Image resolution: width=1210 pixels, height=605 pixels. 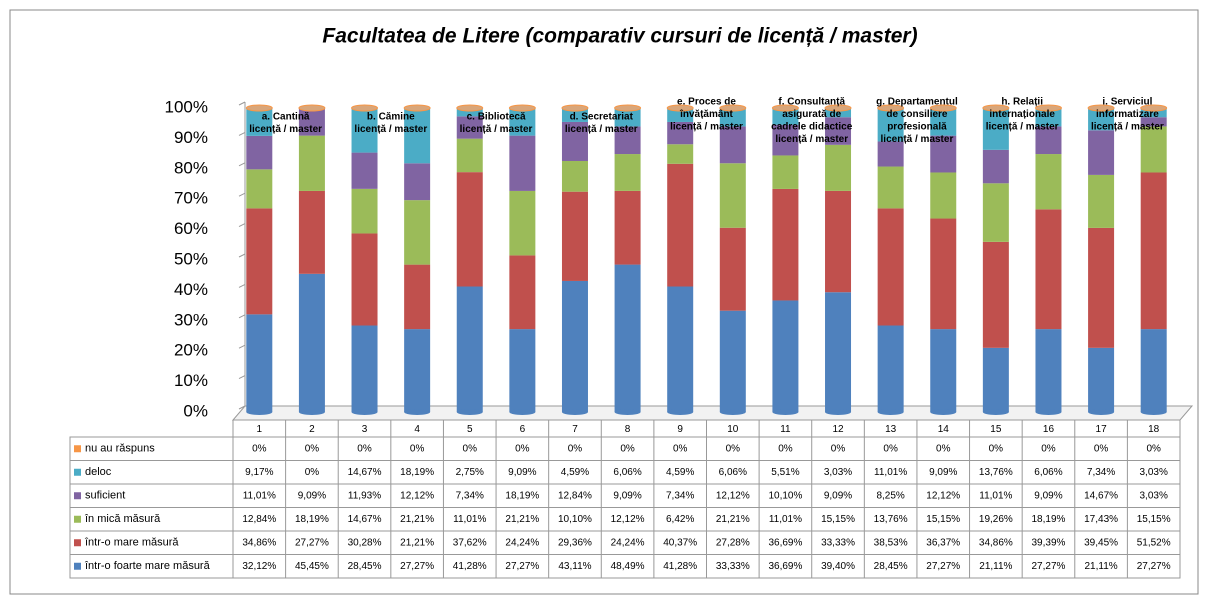 I want to click on group-label: d. Secretariat, so click(x=602, y=117).